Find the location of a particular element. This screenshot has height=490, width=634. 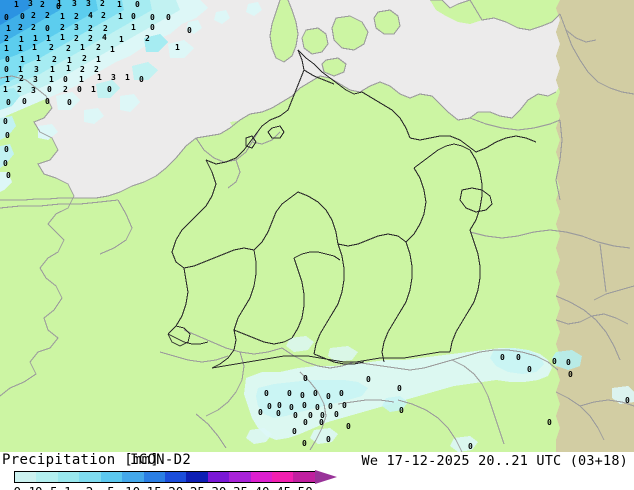

tick-label-10: 10 is located at coordinates (132, 487).